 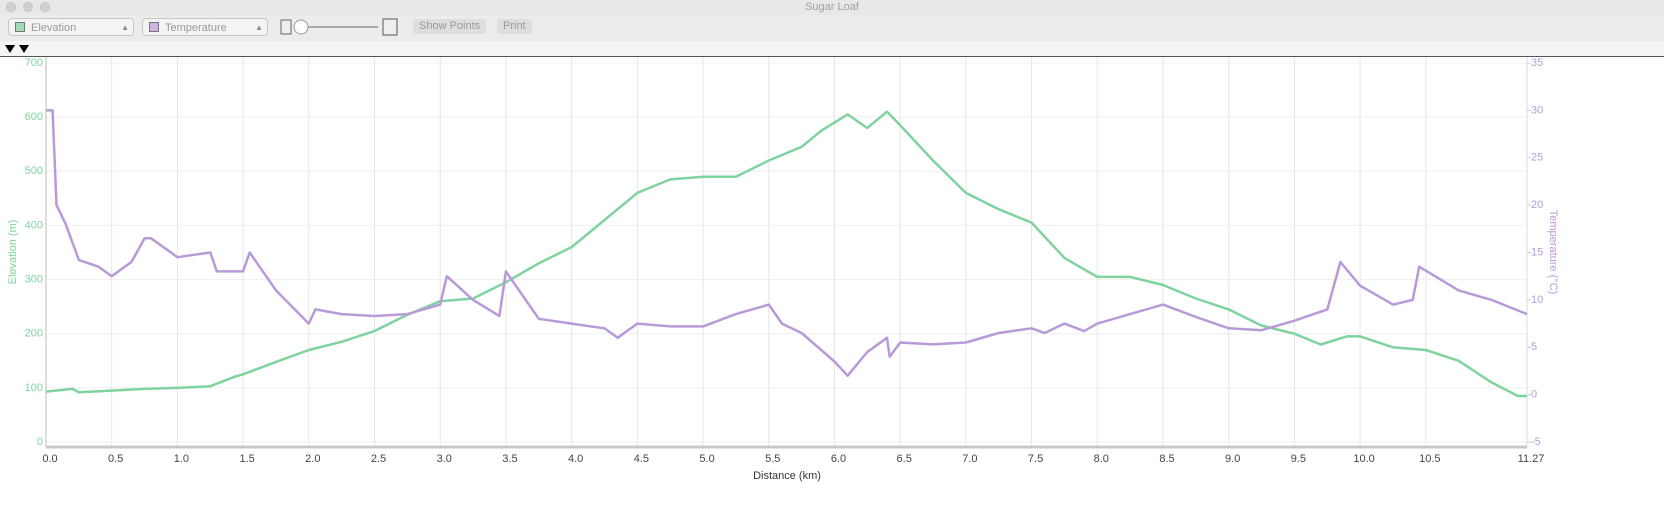 I want to click on x-tick-label: 8.5, so click(x=1166, y=459).